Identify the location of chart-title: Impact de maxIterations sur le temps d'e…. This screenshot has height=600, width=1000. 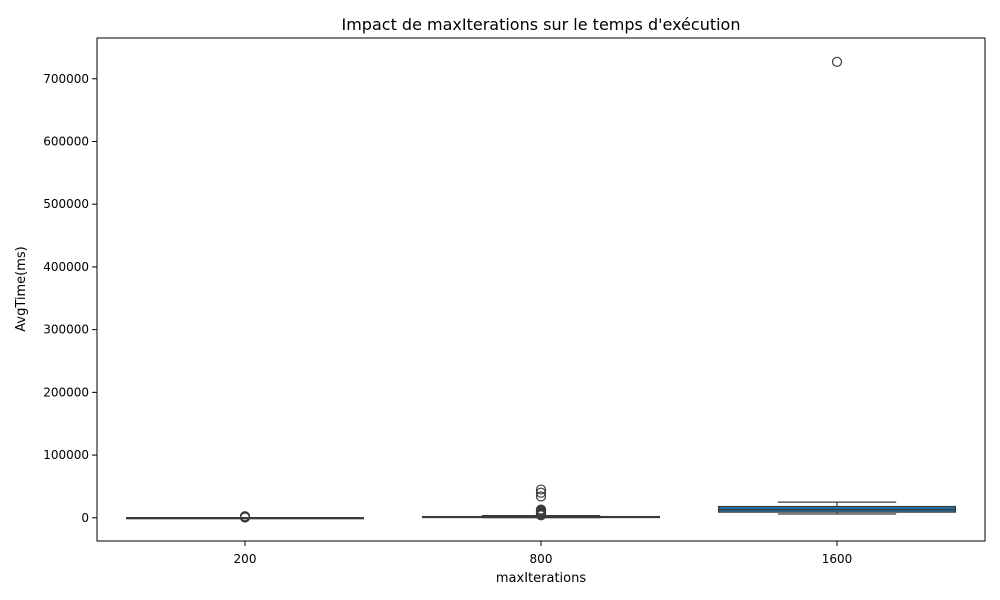
(541, 24).